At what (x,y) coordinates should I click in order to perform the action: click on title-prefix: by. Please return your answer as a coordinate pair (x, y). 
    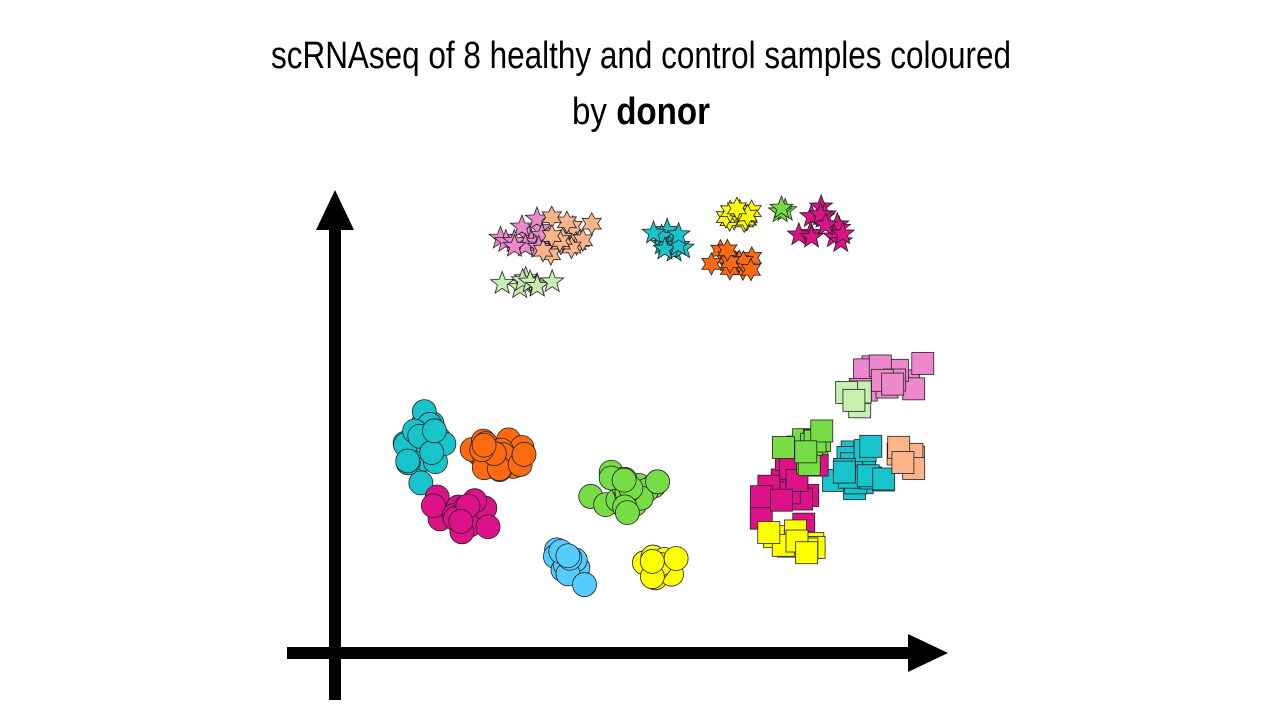
    Looking at the image, I should click on (589, 112).